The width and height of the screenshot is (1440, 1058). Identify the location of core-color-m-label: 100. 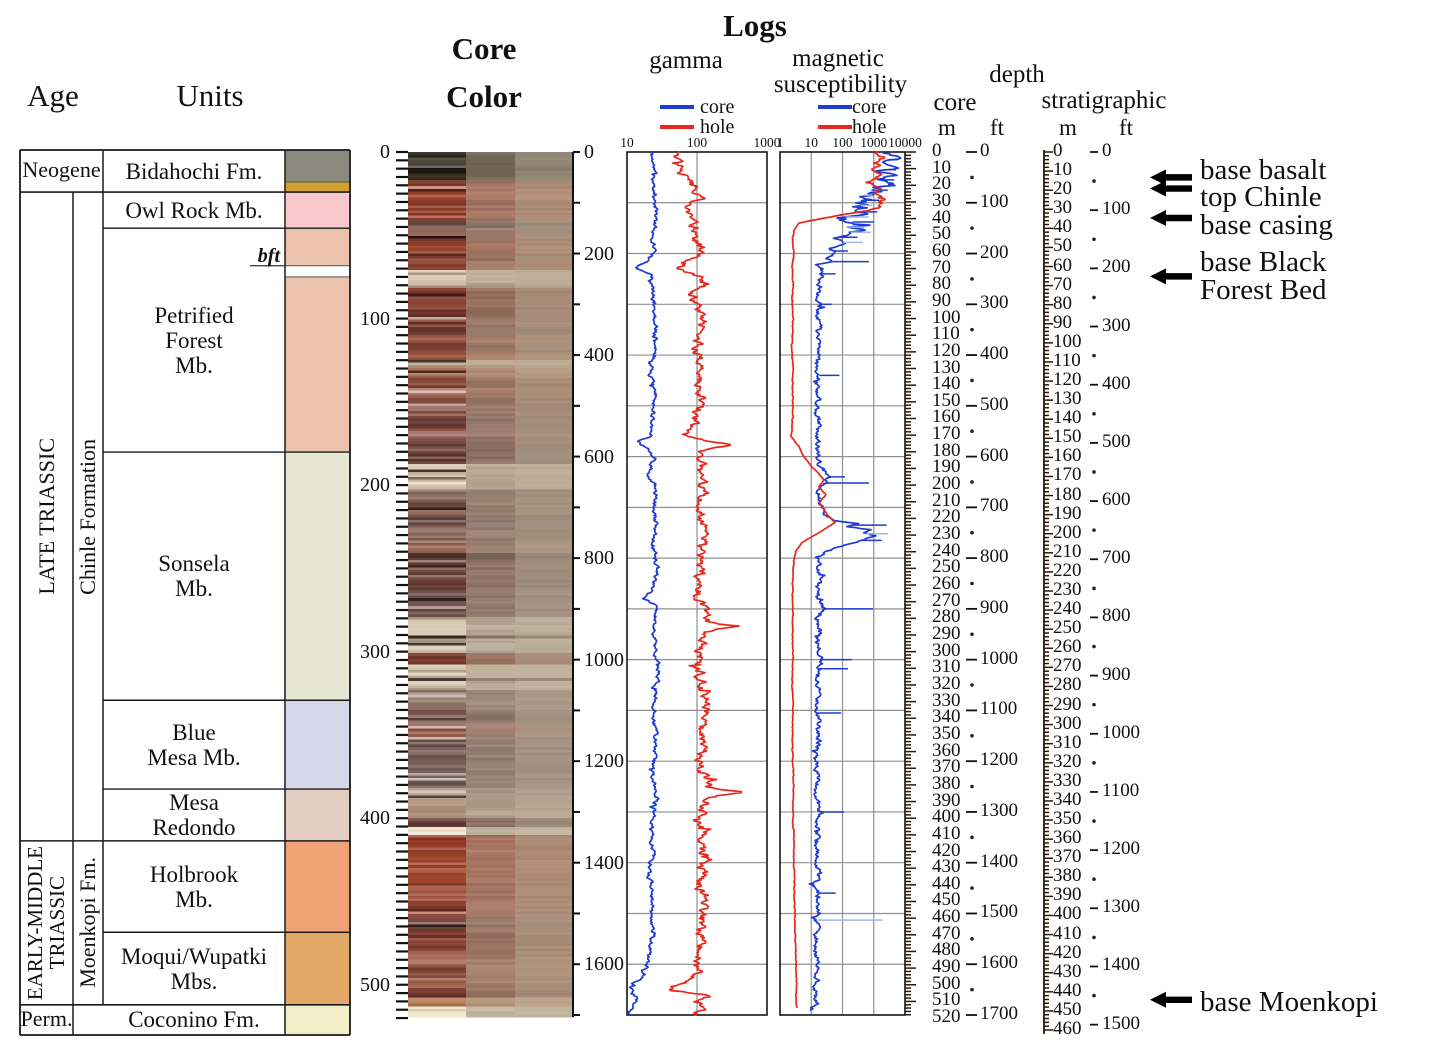
(375, 318).